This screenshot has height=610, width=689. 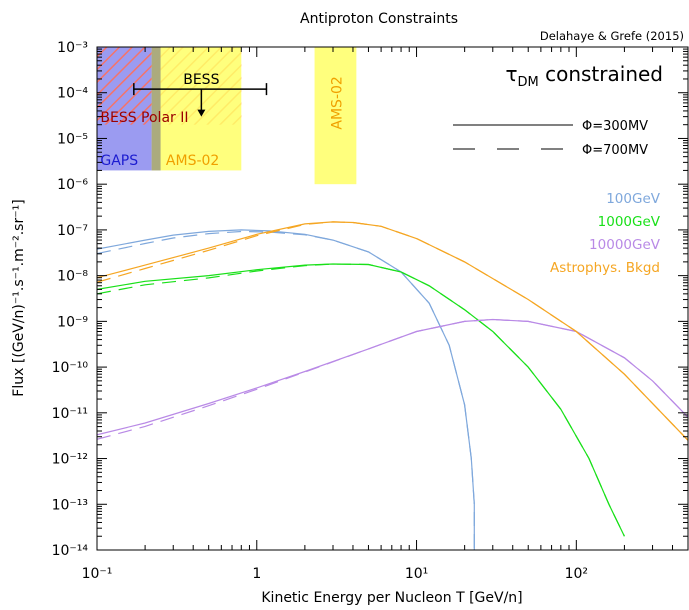 What do you see at coordinates (256, 574) in the screenshot?
I see `x-tick-label: 1` at bounding box center [256, 574].